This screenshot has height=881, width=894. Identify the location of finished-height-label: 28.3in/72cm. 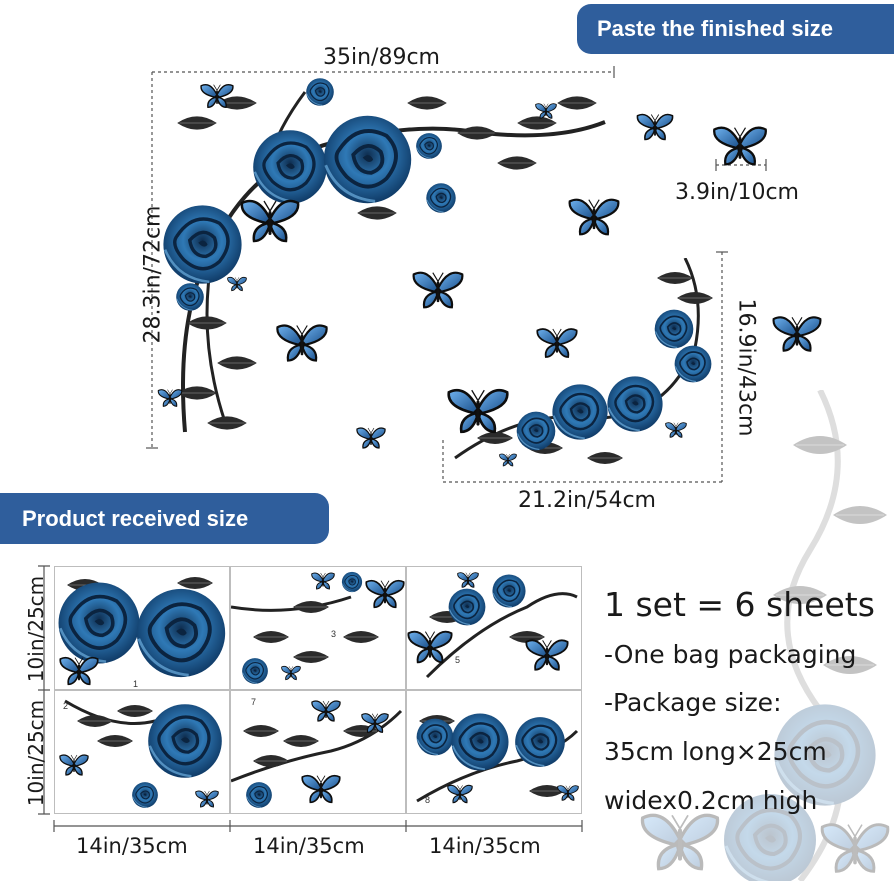
(153, 274).